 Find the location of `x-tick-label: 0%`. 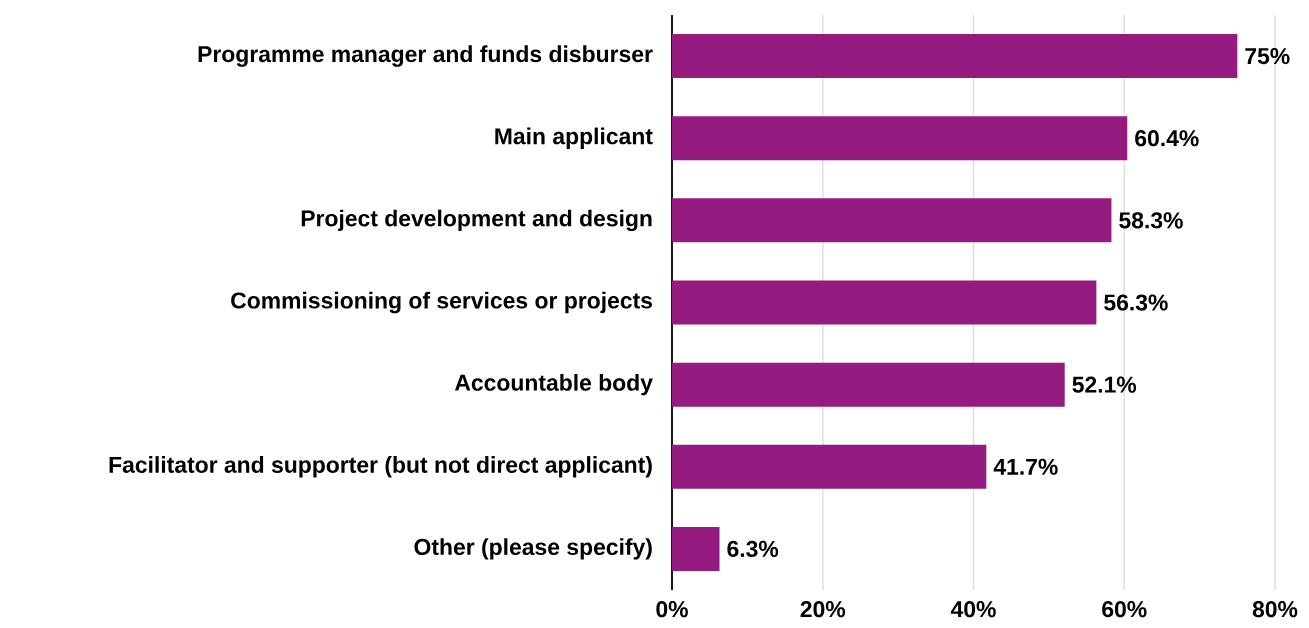

x-tick-label: 0% is located at coordinates (672, 609).